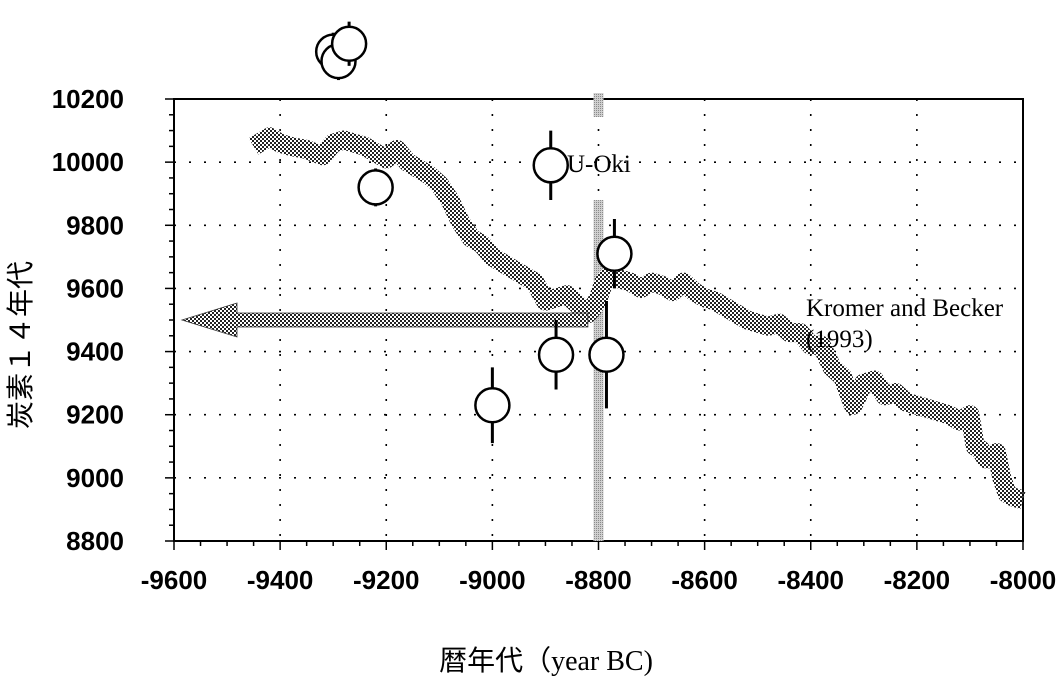 The image size is (1064, 682). I want to click on x-tick-label: -9200, so click(386, 580).